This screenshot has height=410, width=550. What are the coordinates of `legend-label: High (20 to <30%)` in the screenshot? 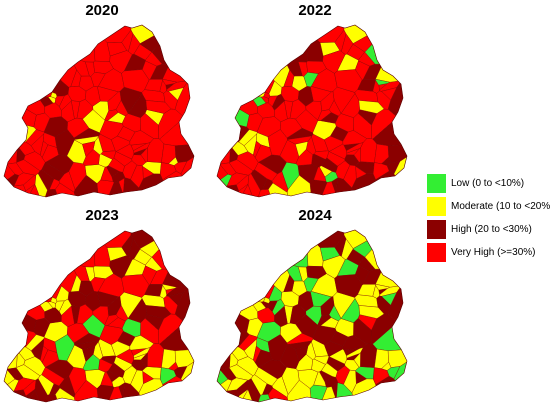 It's located at (491, 229).